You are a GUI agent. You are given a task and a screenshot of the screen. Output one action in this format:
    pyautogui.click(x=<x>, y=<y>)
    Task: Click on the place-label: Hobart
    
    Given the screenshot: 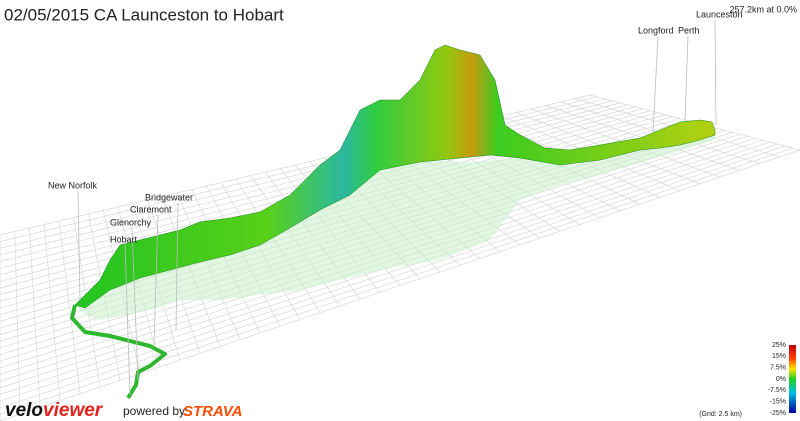 What is the action you would take?
    pyautogui.click(x=124, y=239)
    